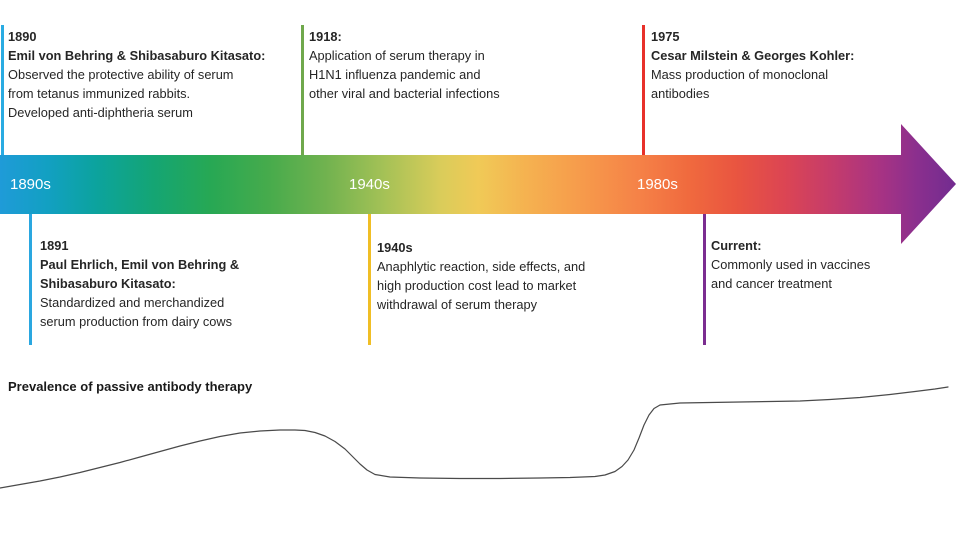 The width and height of the screenshot is (960, 540). Describe the element at coordinates (325, 36) in the screenshot. I see `event-year: 1918:` at that location.